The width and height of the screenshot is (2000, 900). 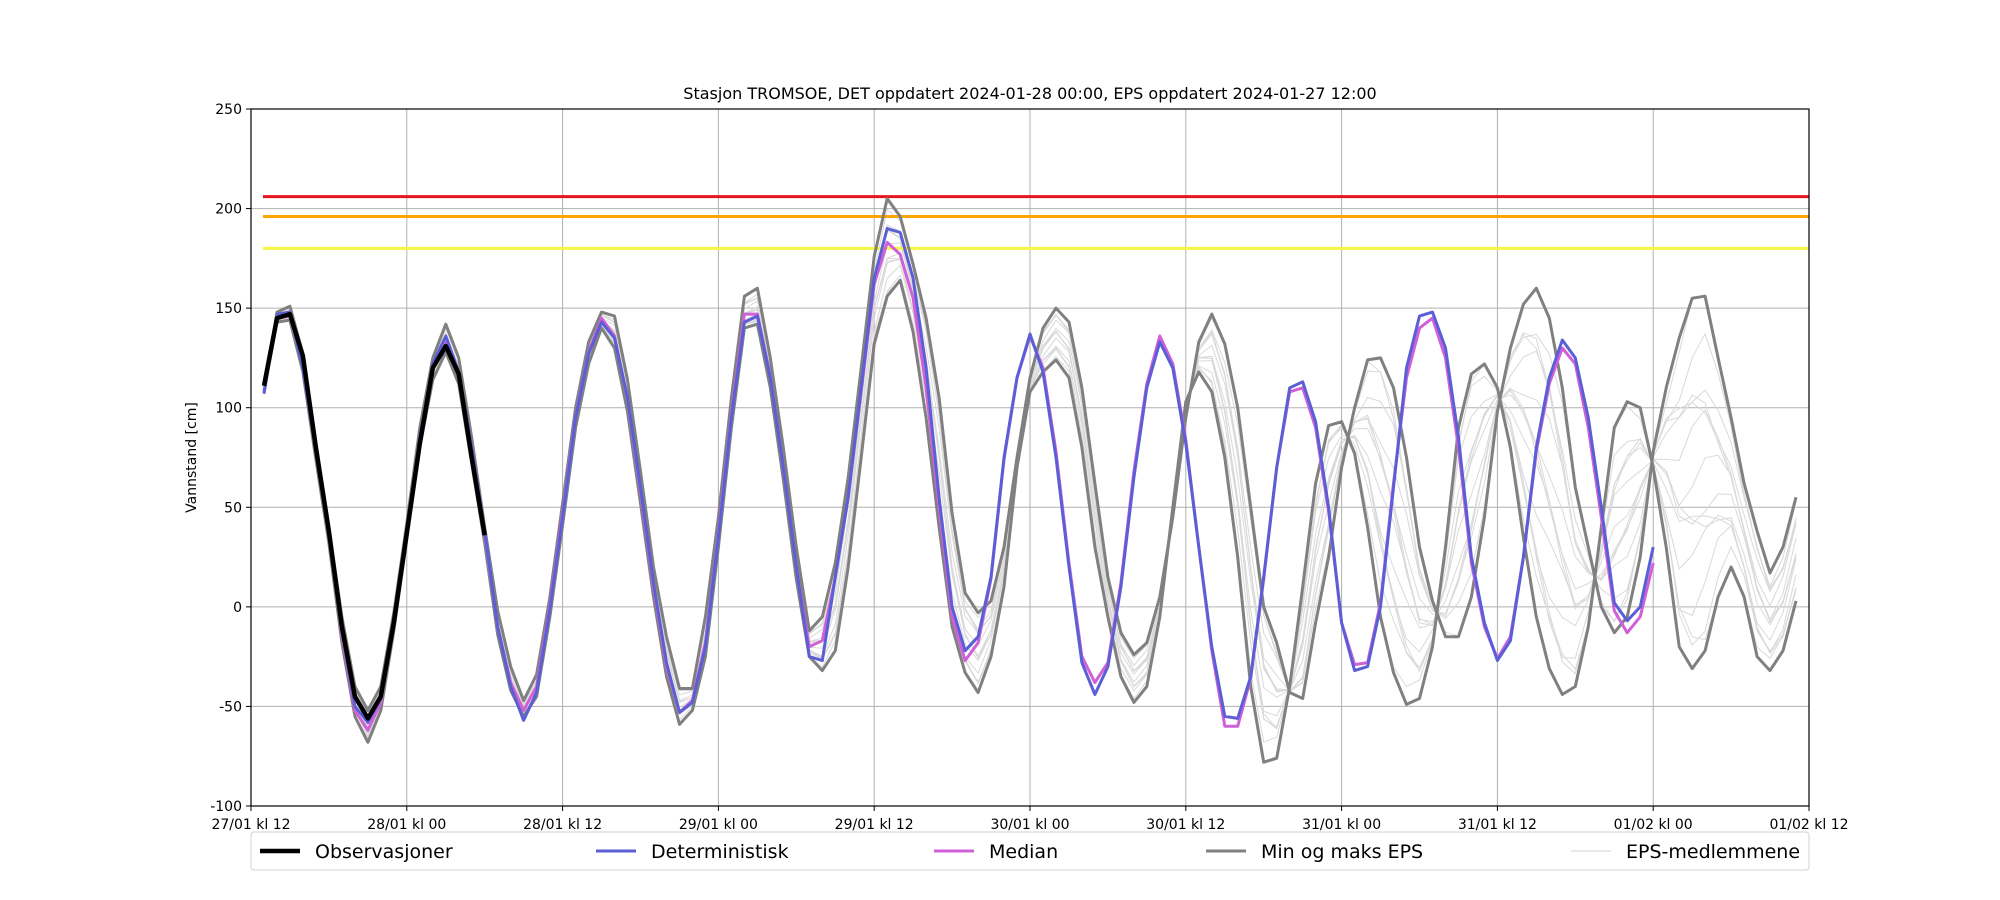 I want to click on legend-label: Median, so click(x=1023, y=852).